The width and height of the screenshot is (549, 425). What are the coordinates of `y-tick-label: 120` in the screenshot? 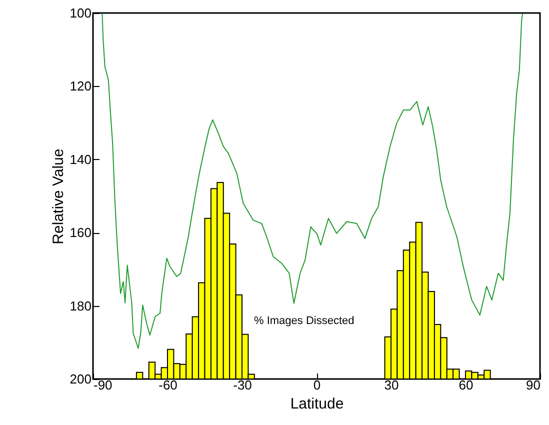 It's located at (81, 86).